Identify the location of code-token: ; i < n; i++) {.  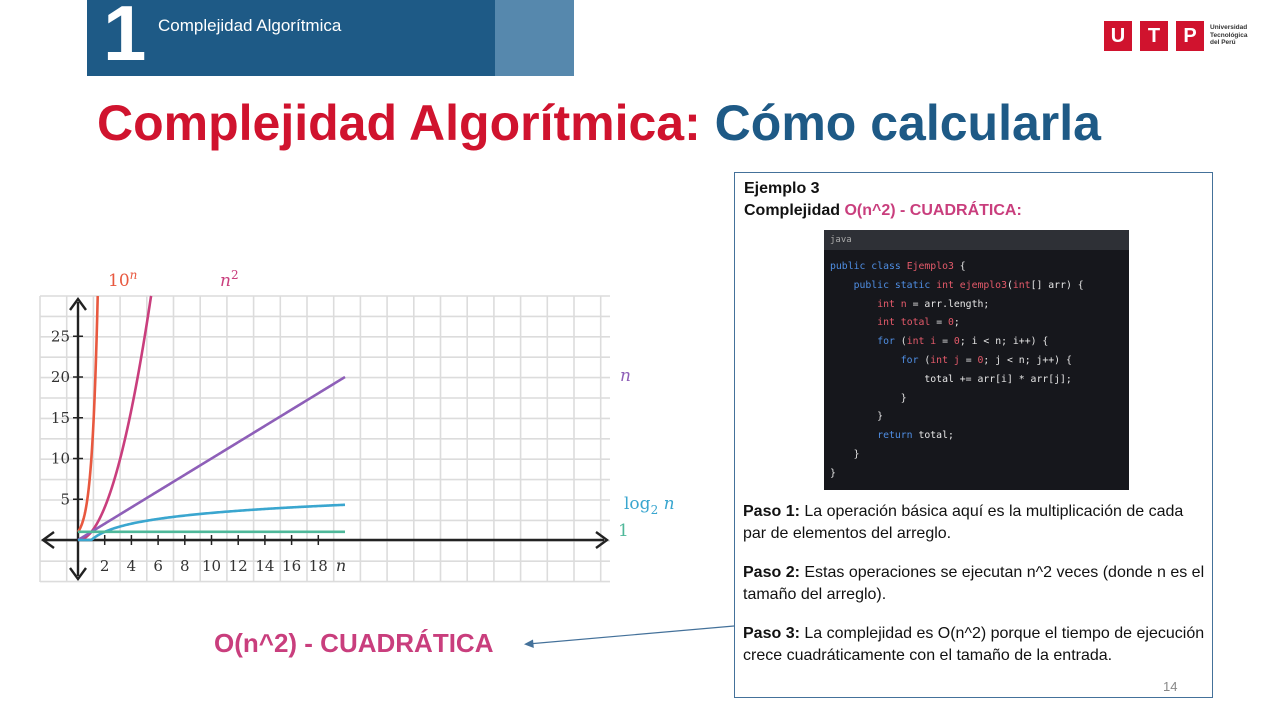
(1004, 342).